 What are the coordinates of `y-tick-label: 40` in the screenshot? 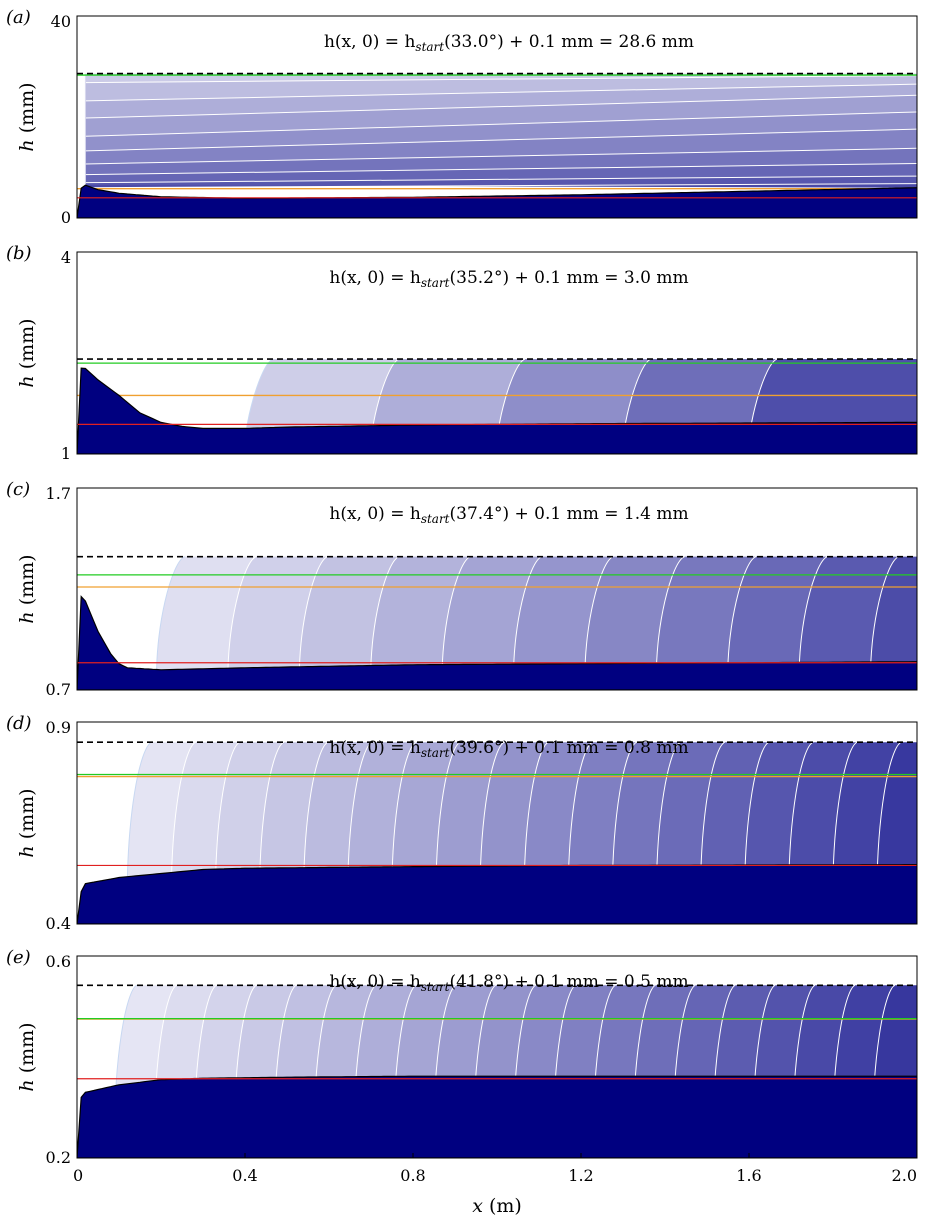 It's located at (61, 21).